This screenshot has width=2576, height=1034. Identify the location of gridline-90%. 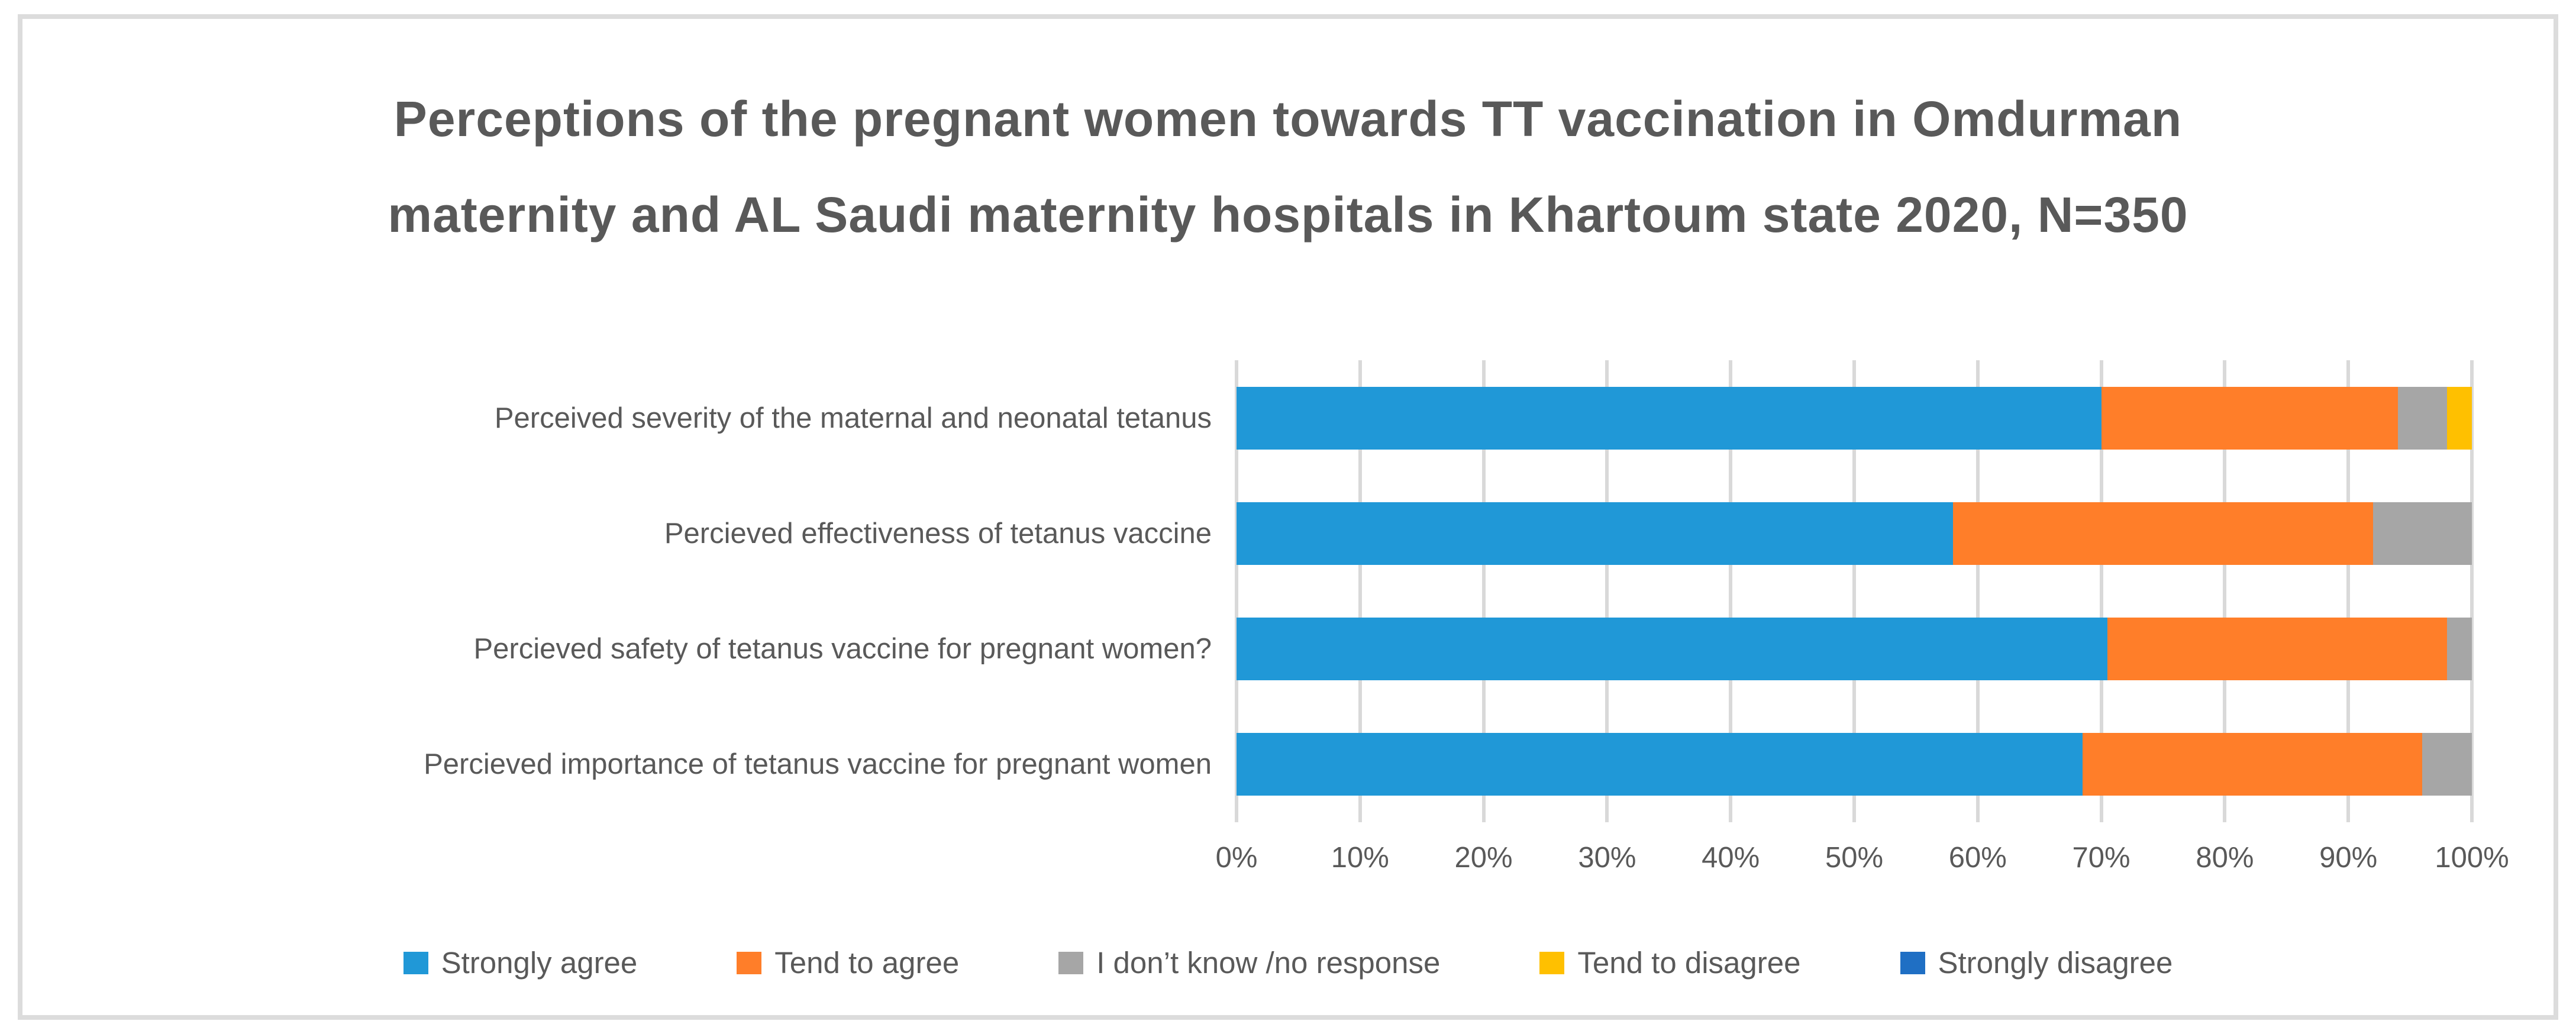
(2348, 591).